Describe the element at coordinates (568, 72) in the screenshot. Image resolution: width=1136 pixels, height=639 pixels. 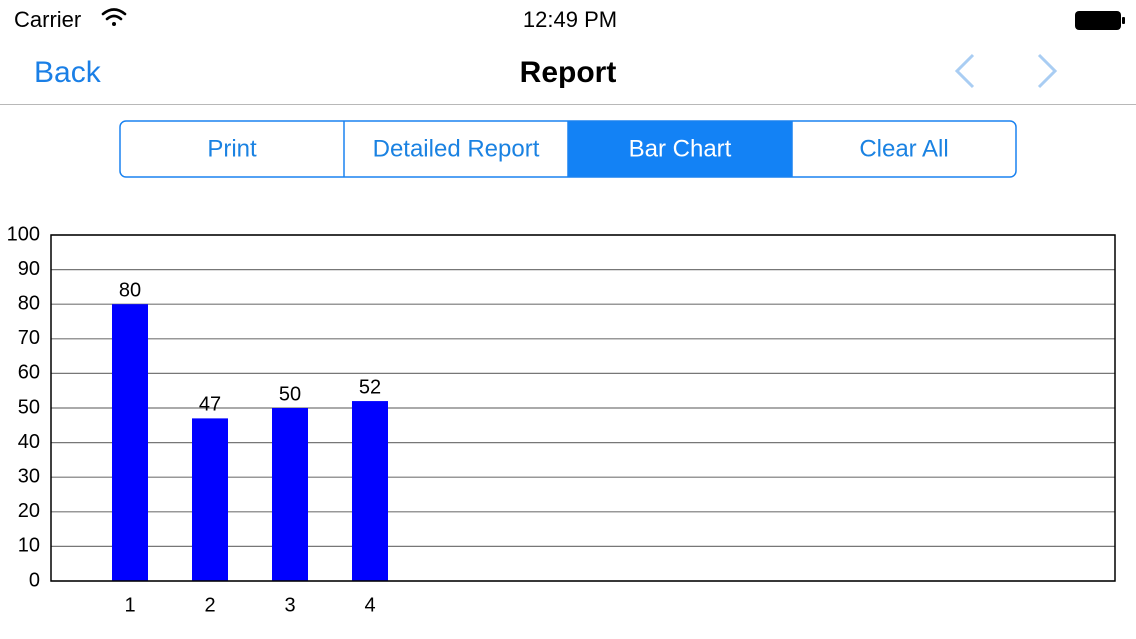
I see `nav-title: Report` at that location.